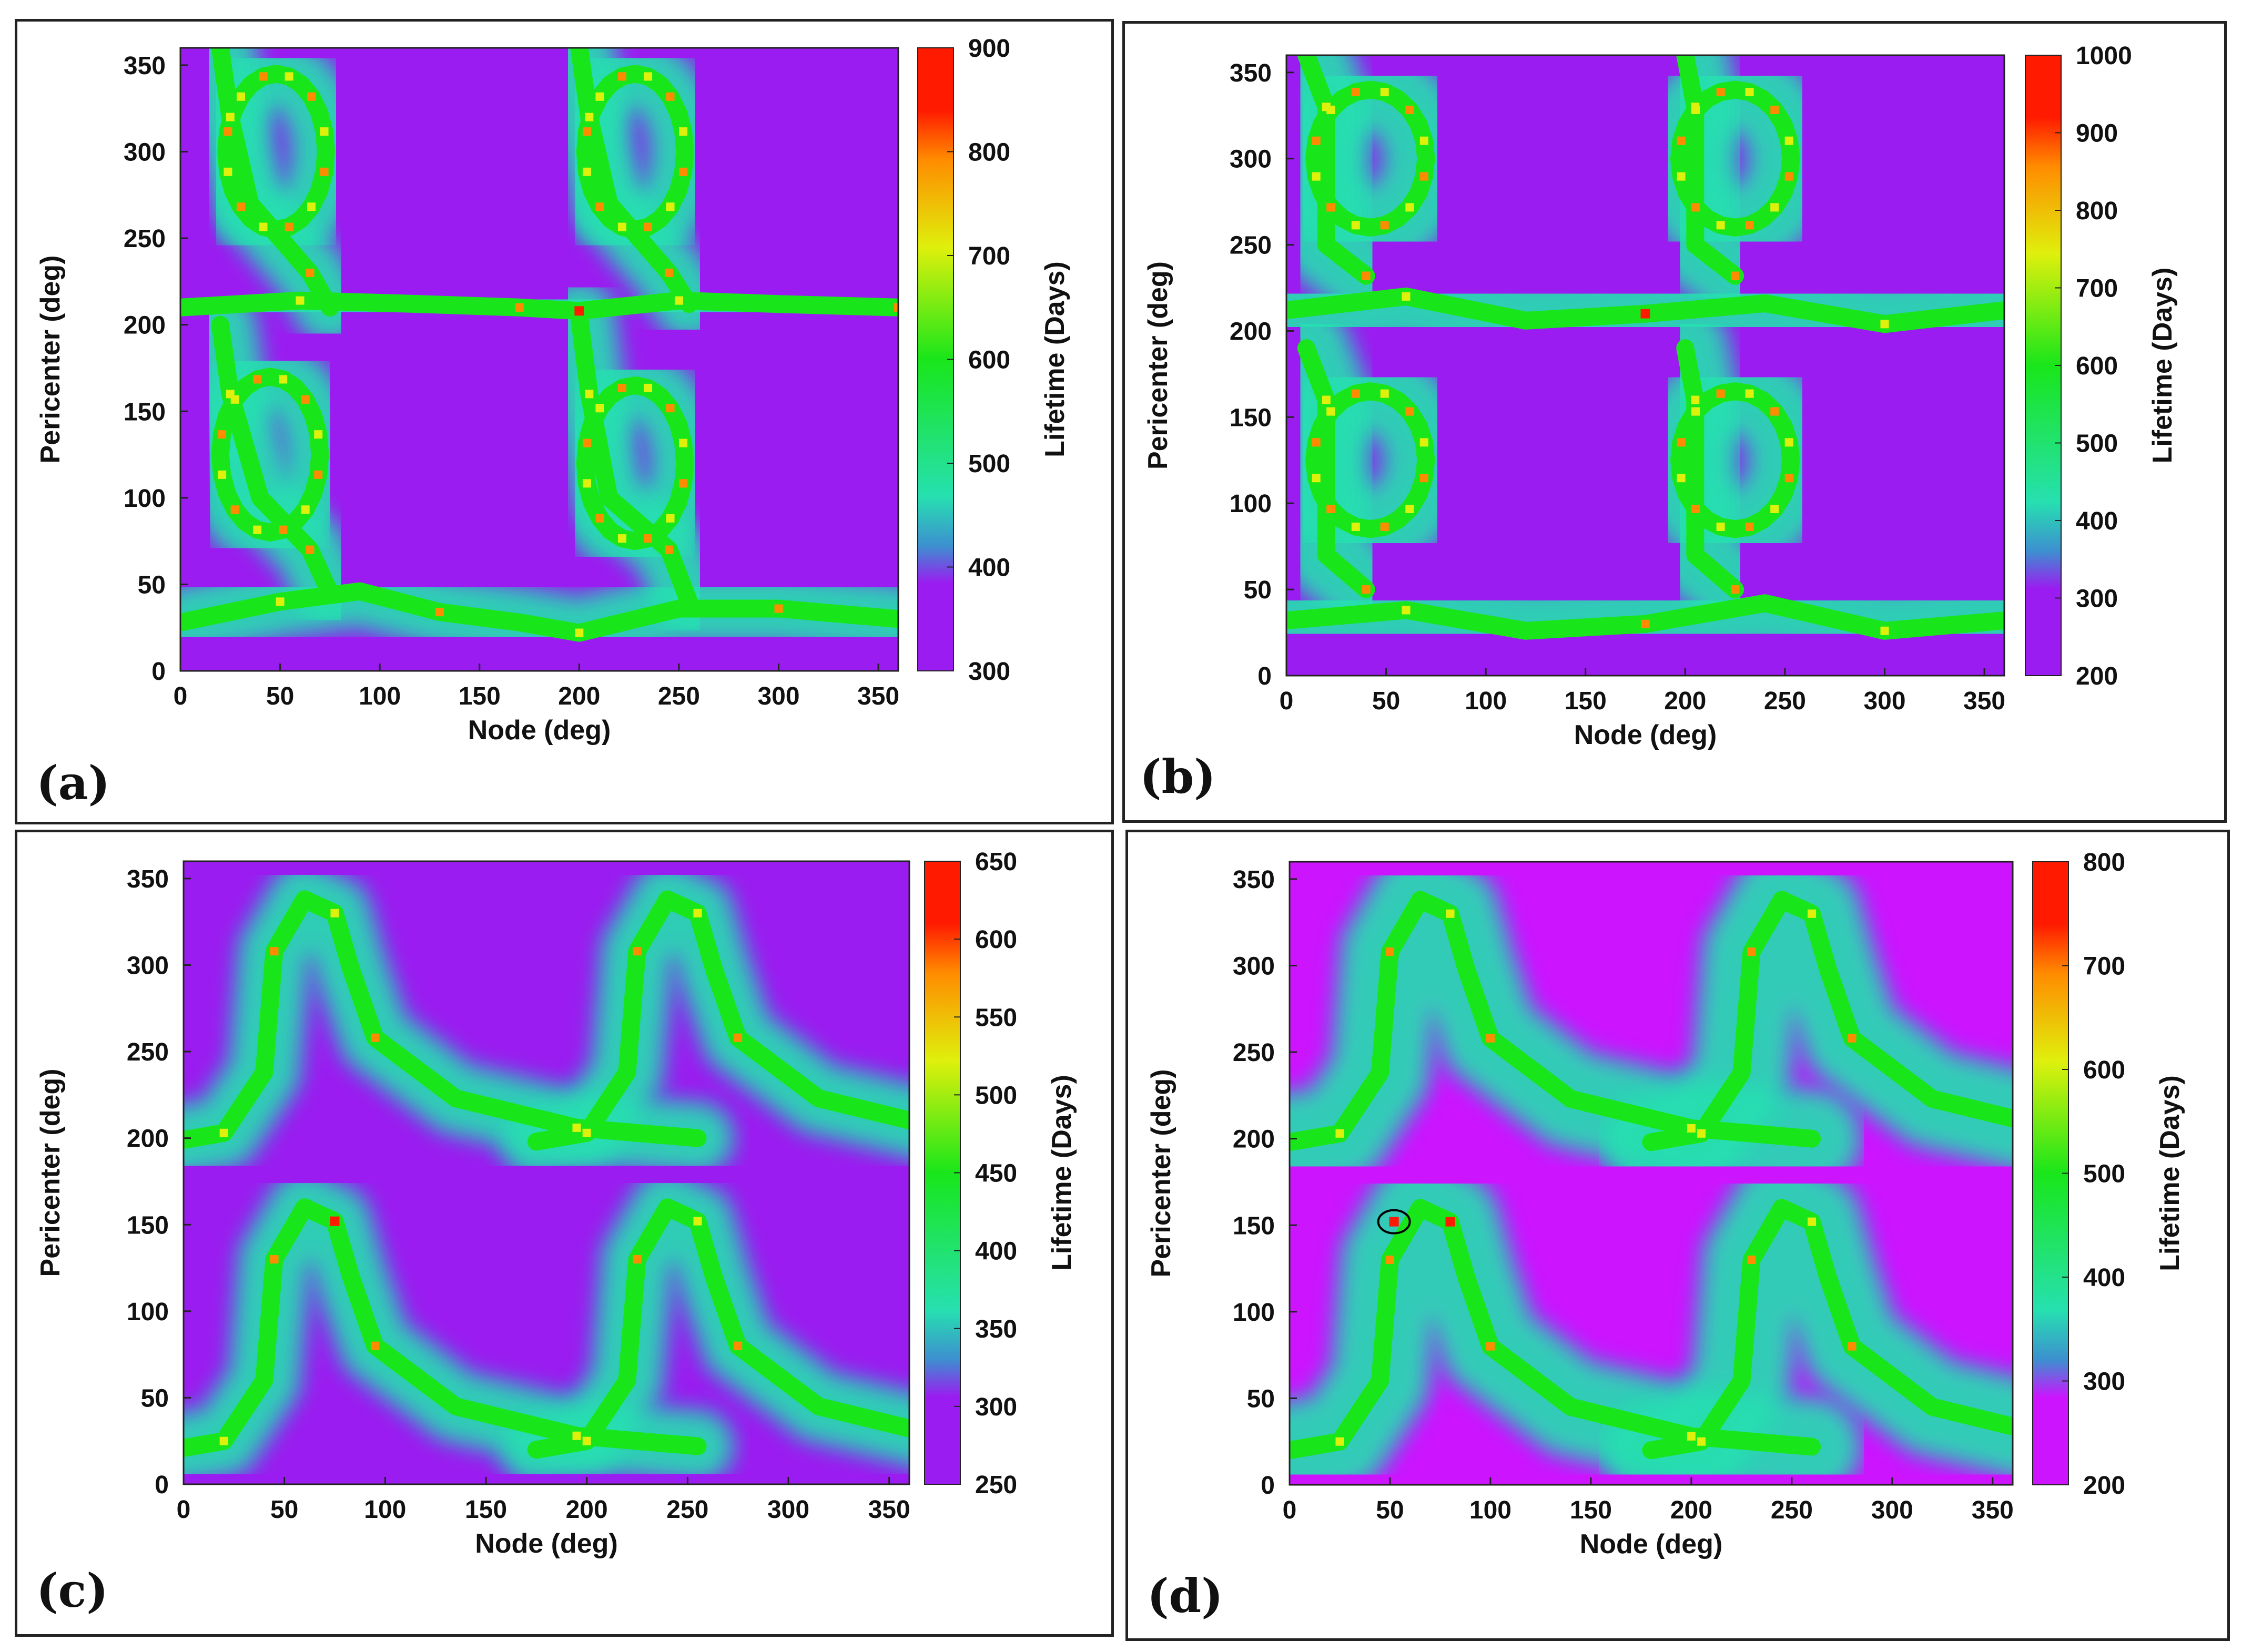 The image size is (2242, 1652). I want to click on colorbar-tick-label: 200, so click(2104, 1486).